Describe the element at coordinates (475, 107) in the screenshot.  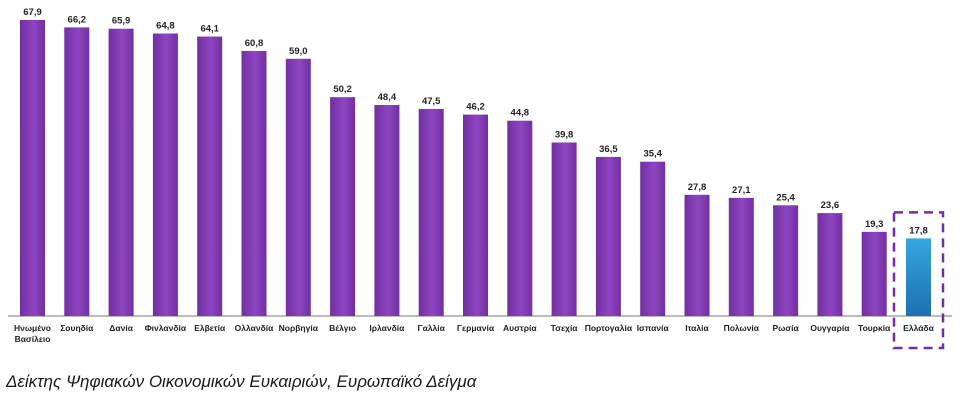
I see `value-label: 46,2` at that location.